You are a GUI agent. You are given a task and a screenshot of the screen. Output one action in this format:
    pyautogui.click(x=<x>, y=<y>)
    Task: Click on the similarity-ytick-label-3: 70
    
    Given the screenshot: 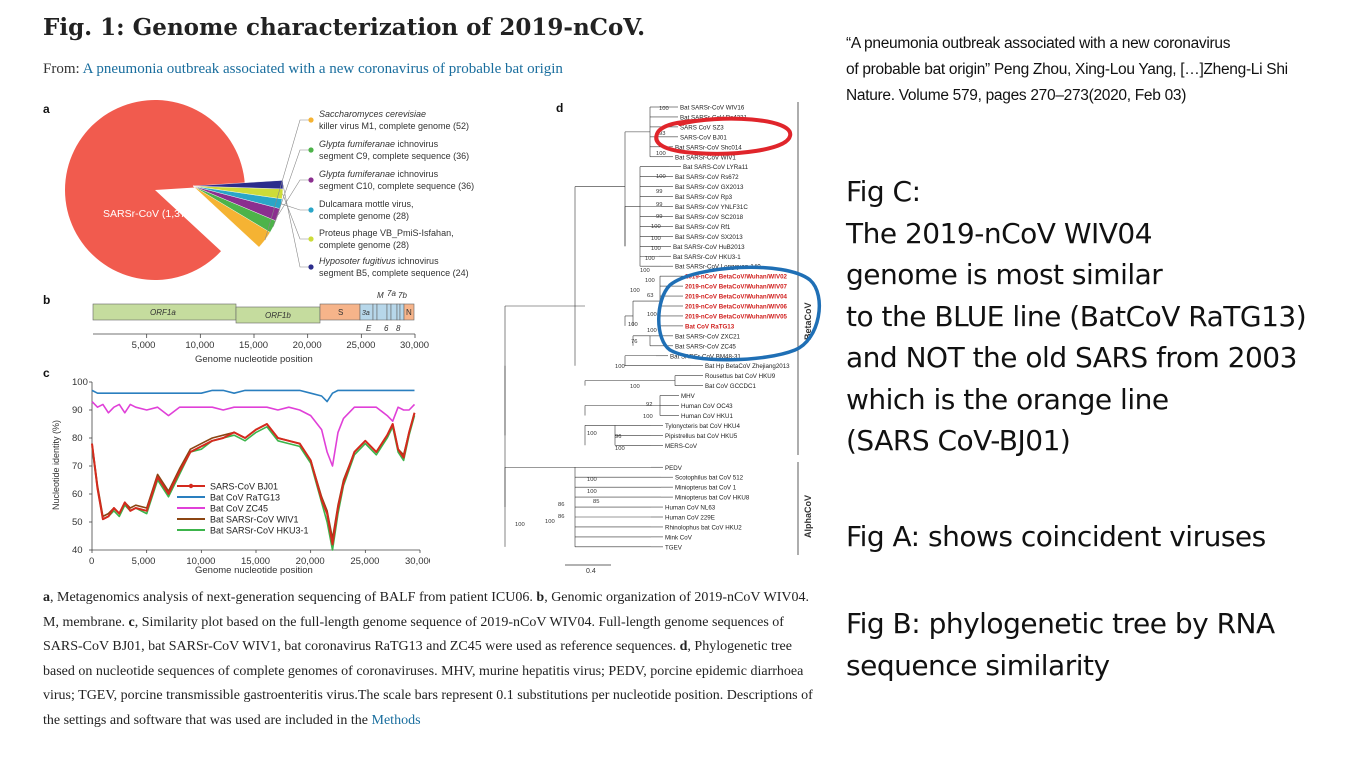 What is the action you would take?
    pyautogui.click(x=77, y=466)
    